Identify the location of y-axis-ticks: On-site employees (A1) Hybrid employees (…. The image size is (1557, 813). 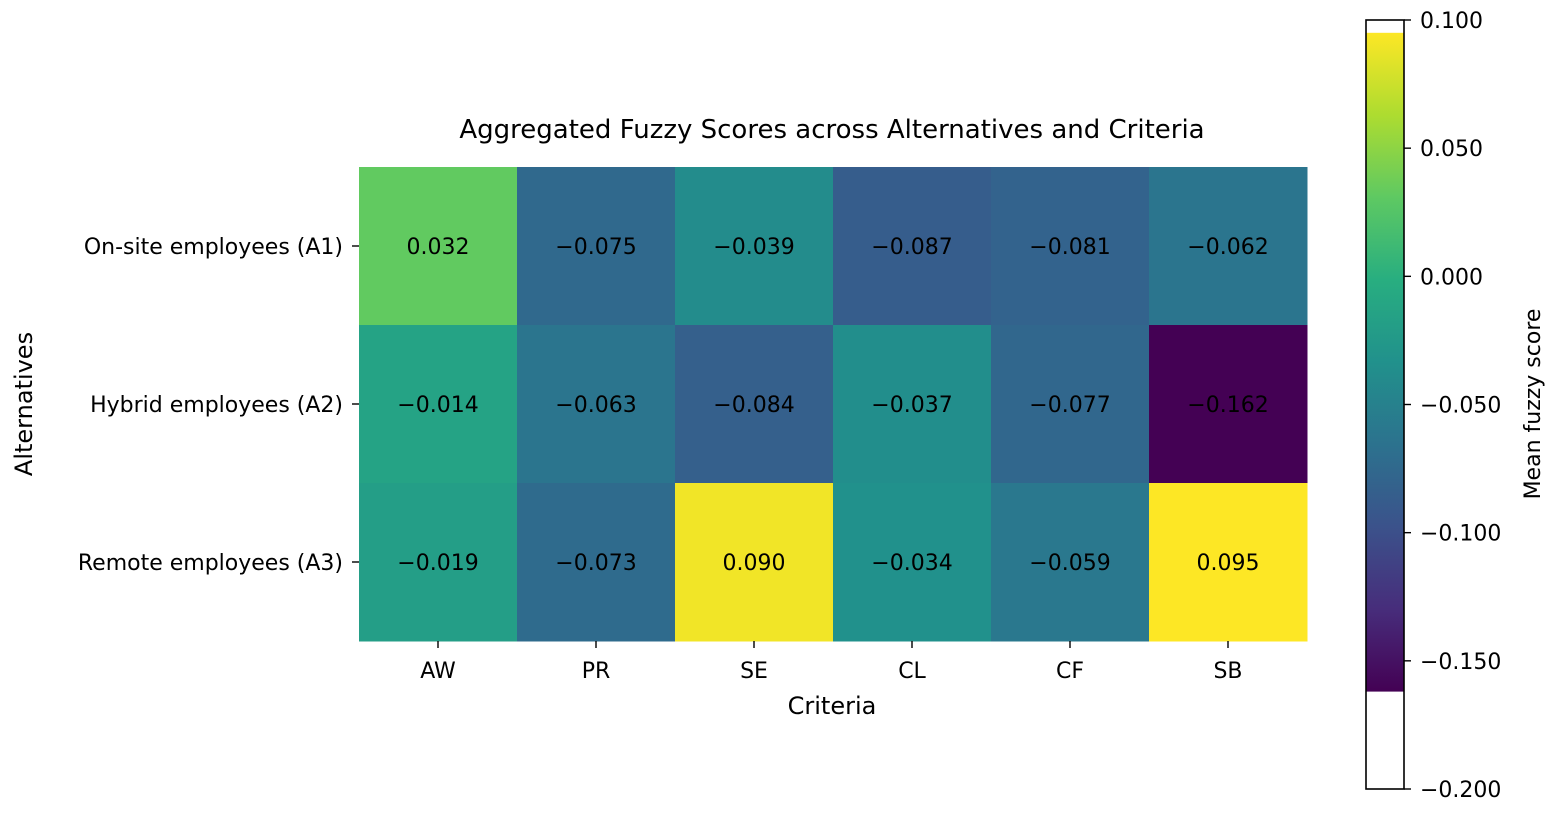
(218, 405).